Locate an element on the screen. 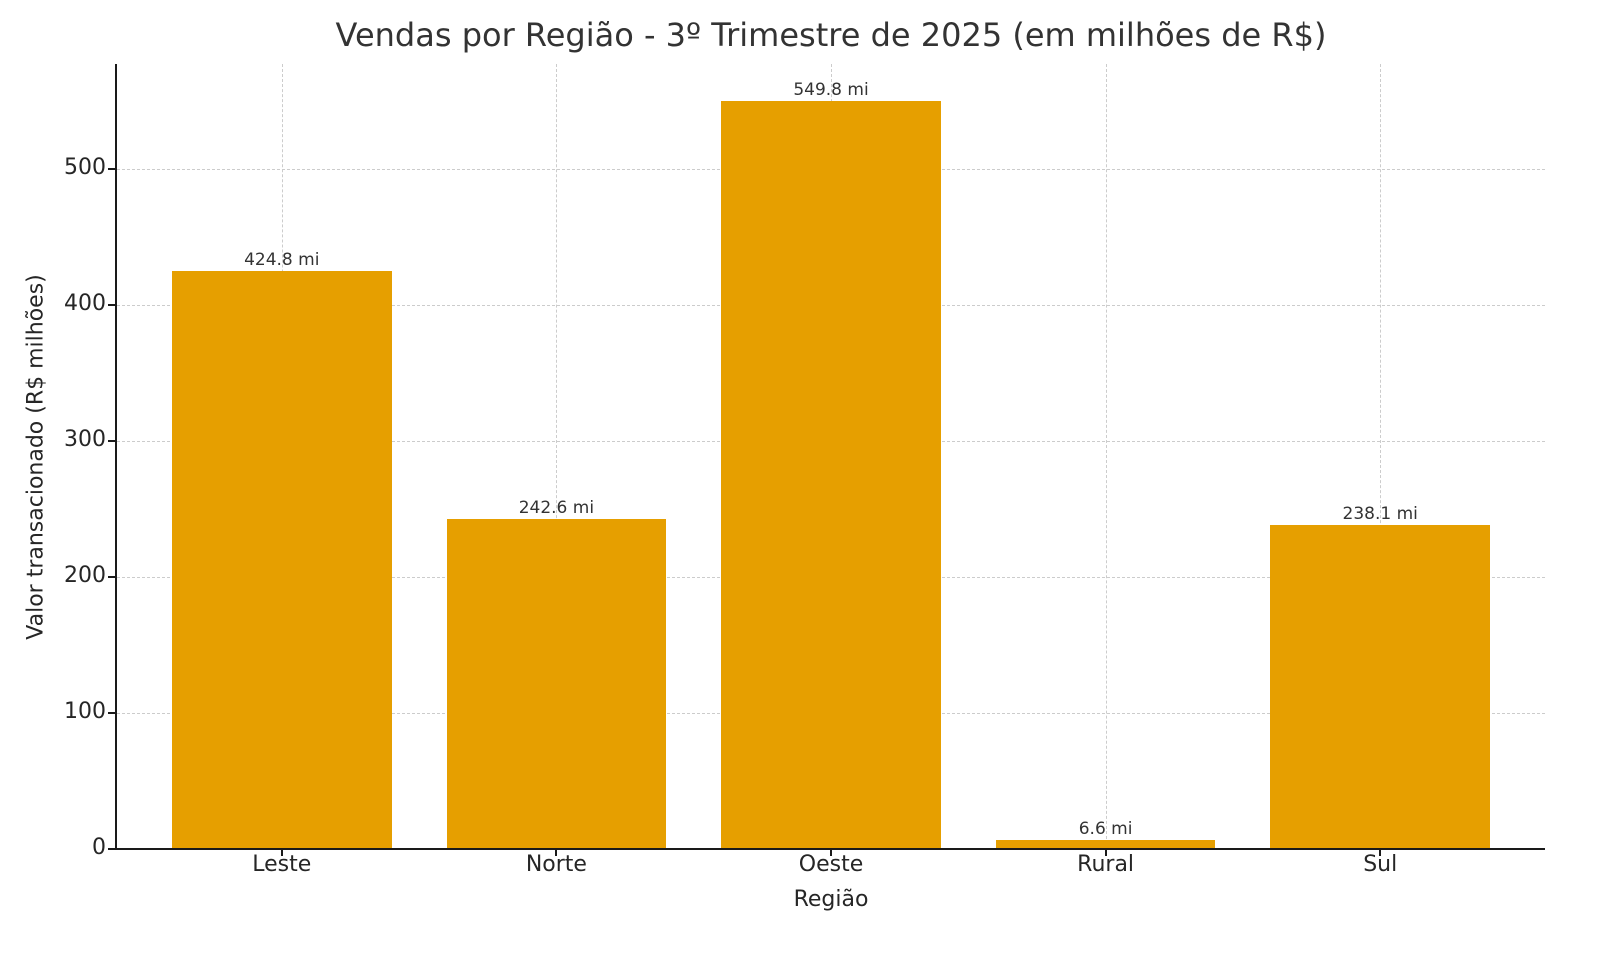  bar-sul is located at coordinates (1380, 687).